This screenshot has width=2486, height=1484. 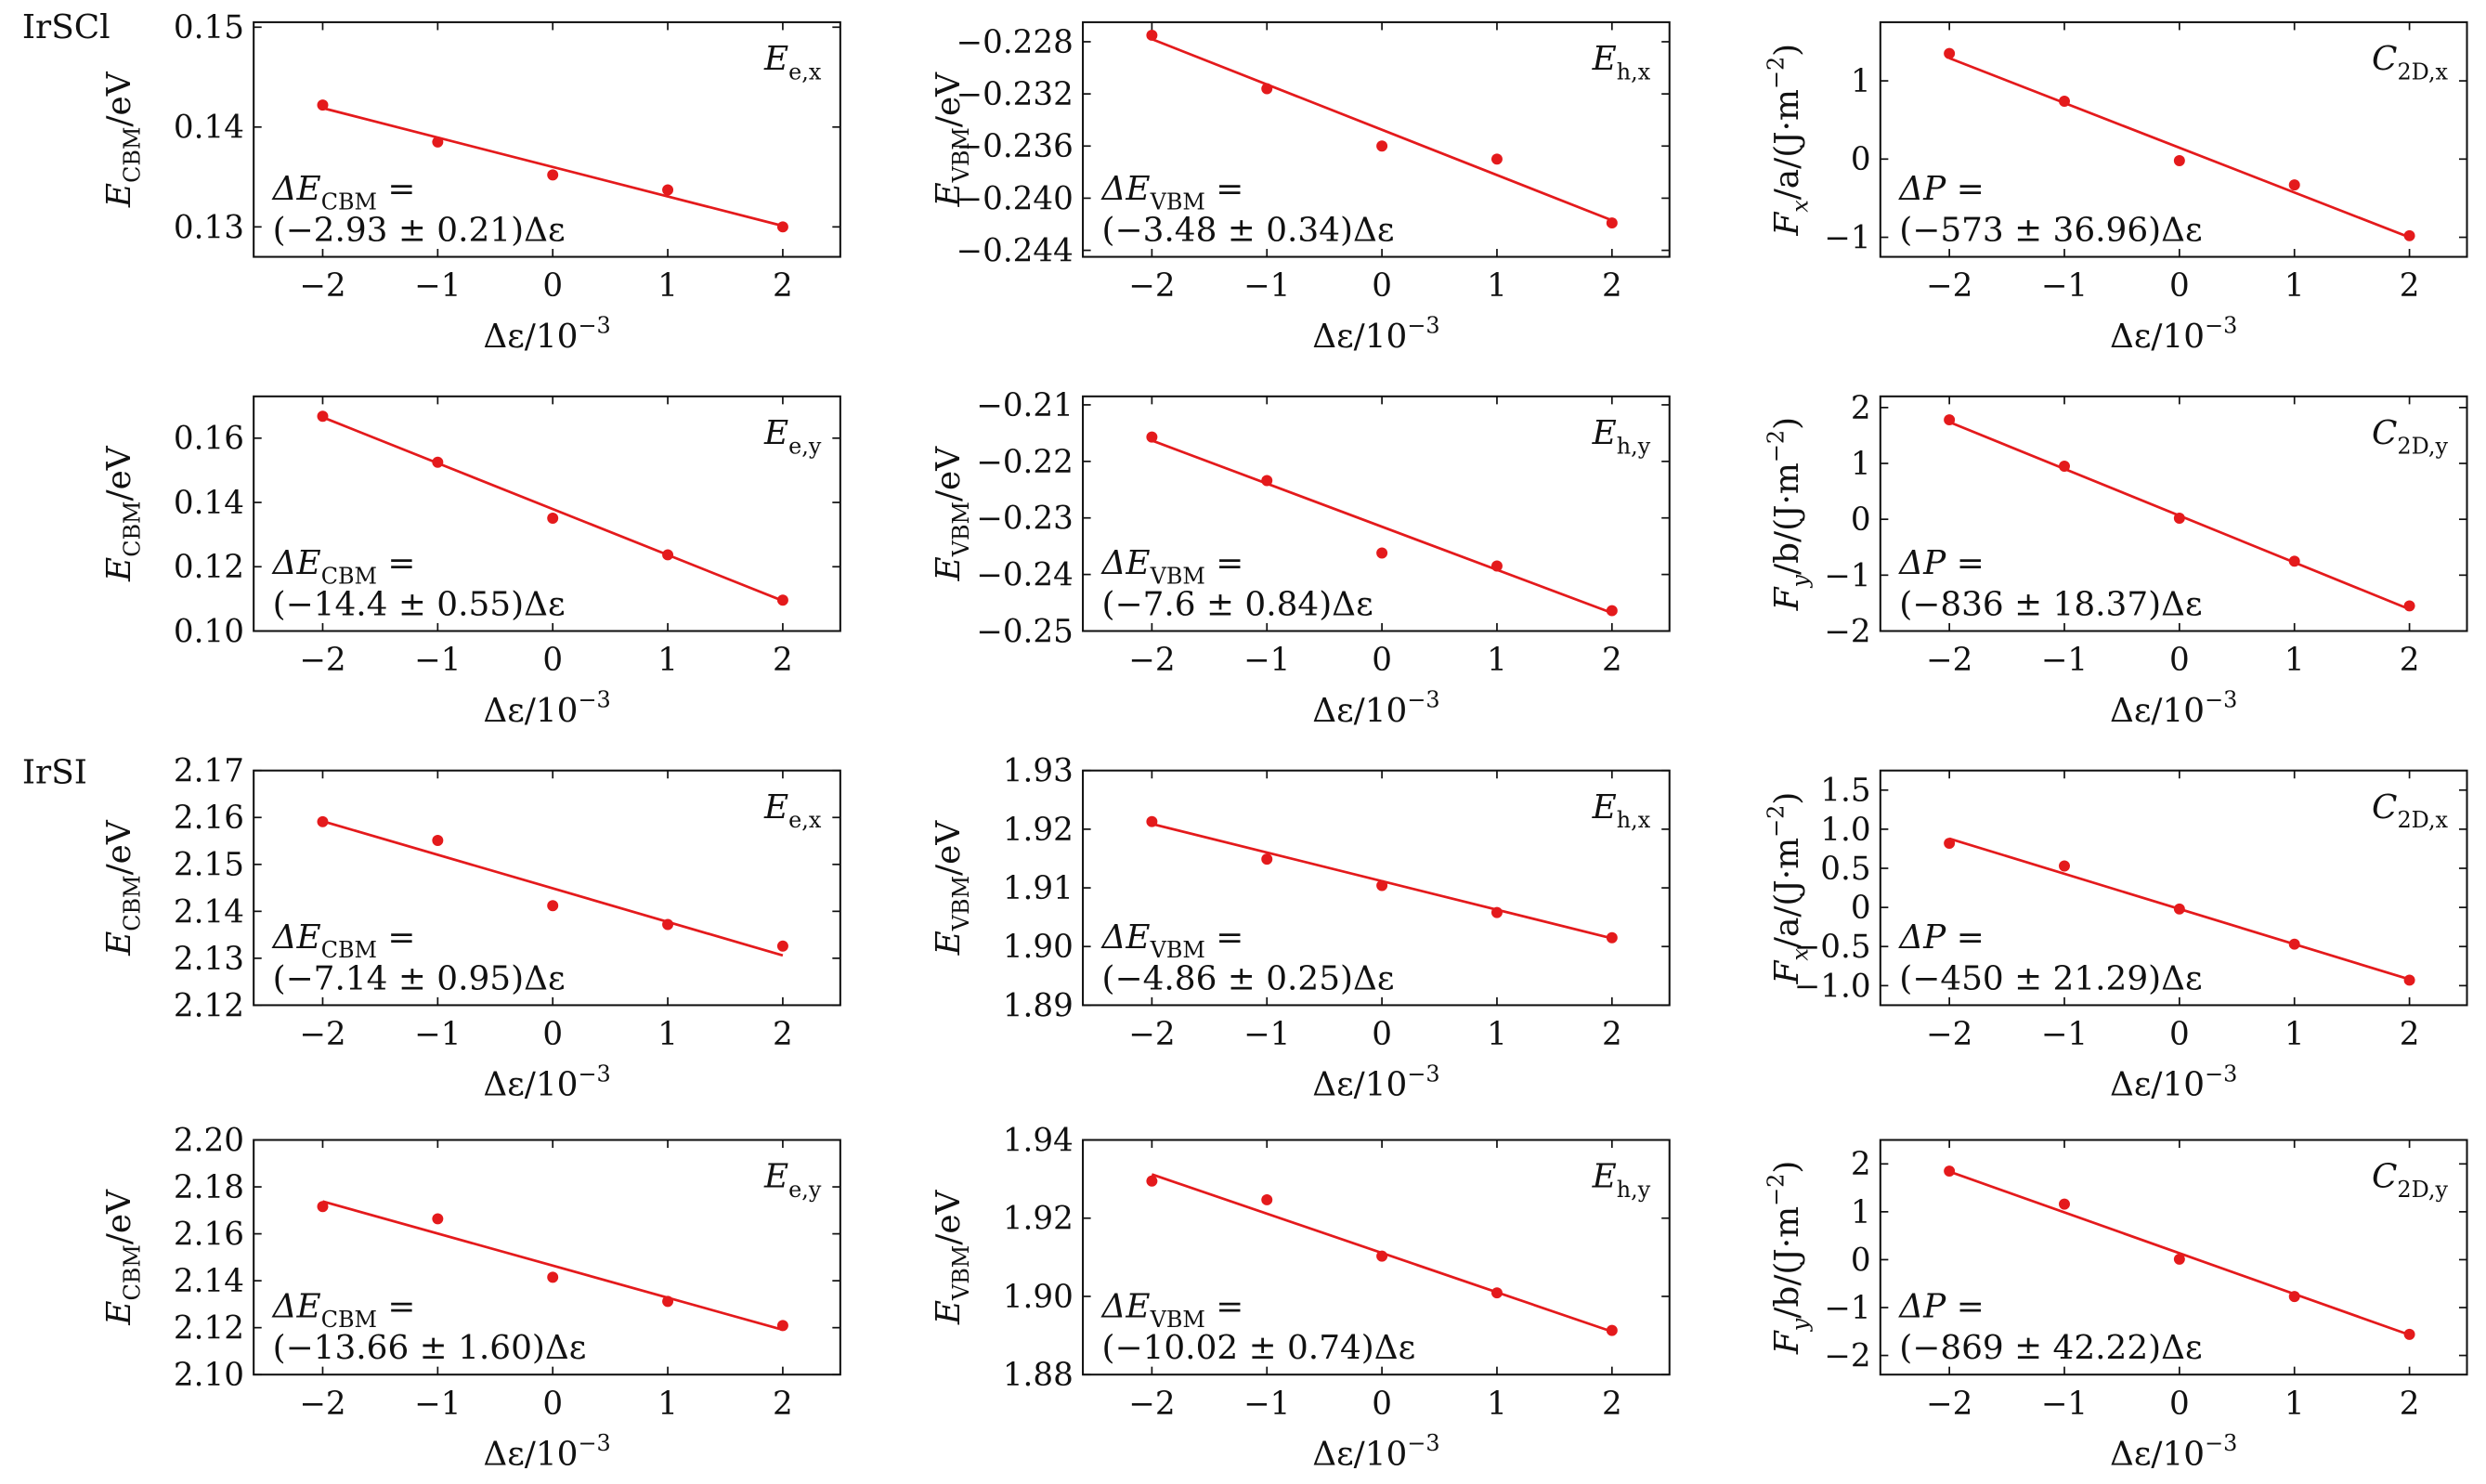 I want to click on y-tick-label: −0.5, so click(x=1832, y=947).